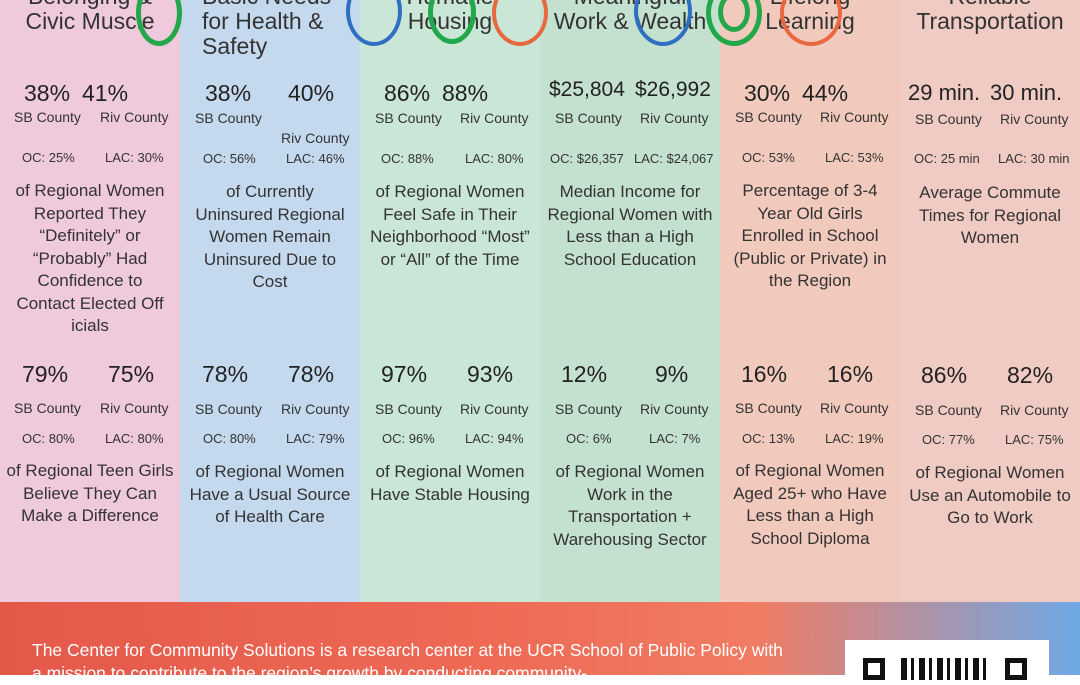 Image resolution: width=1080 pixels, height=685 pixels. I want to click on oc-bottom: OC: 77%, so click(948, 439).